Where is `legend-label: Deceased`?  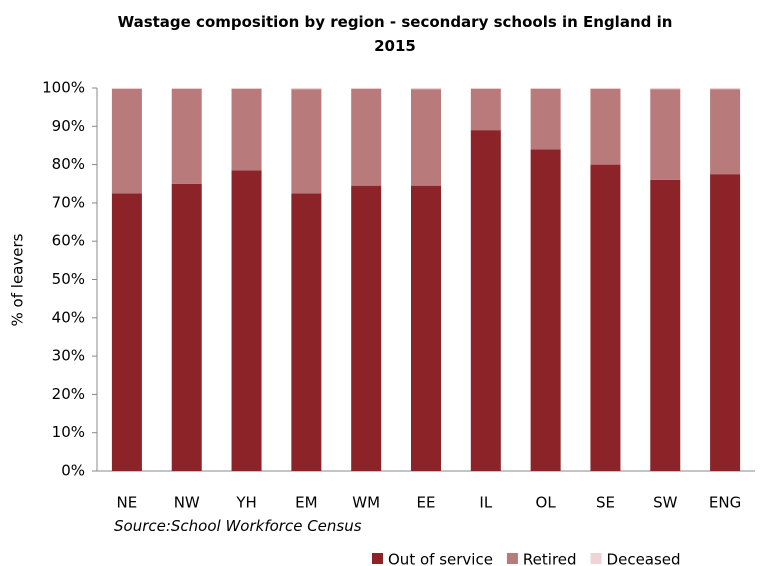 legend-label: Deceased is located at coordinates (644, 558).